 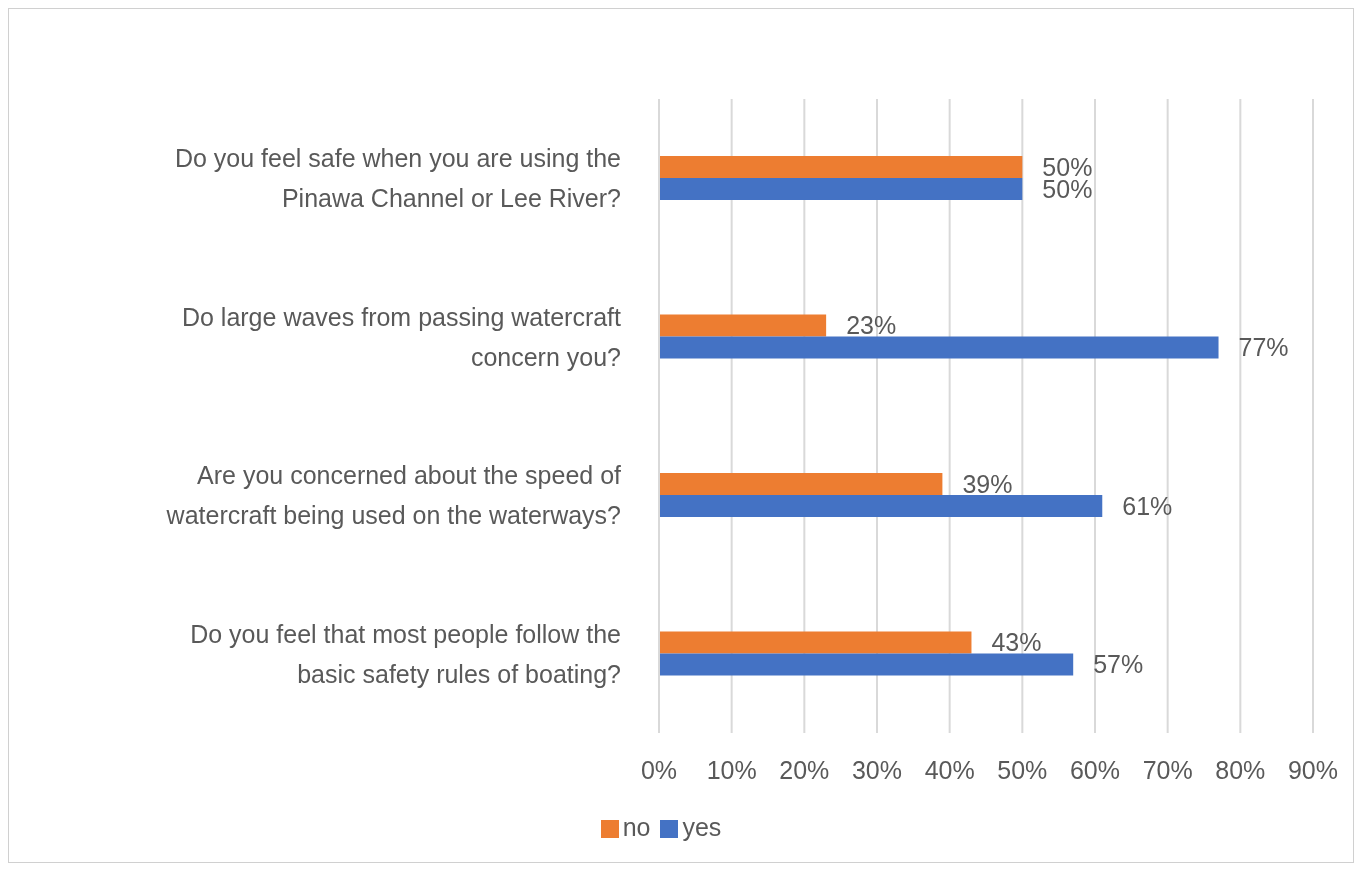 What do you see at coordinates (804, 769) in the screenshot?
I see `x-tick-label: 20%` at bounding box center [804, 769].